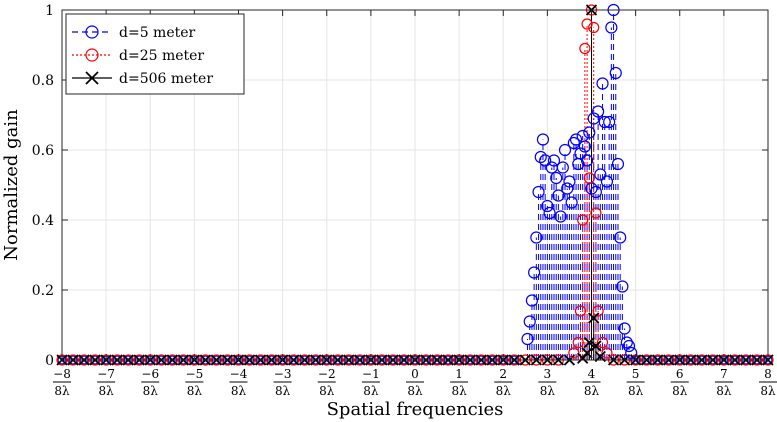 Image resolution: width=777 pixels, height=422 pixels. I want to click on markers-layer, so click(579, 183).